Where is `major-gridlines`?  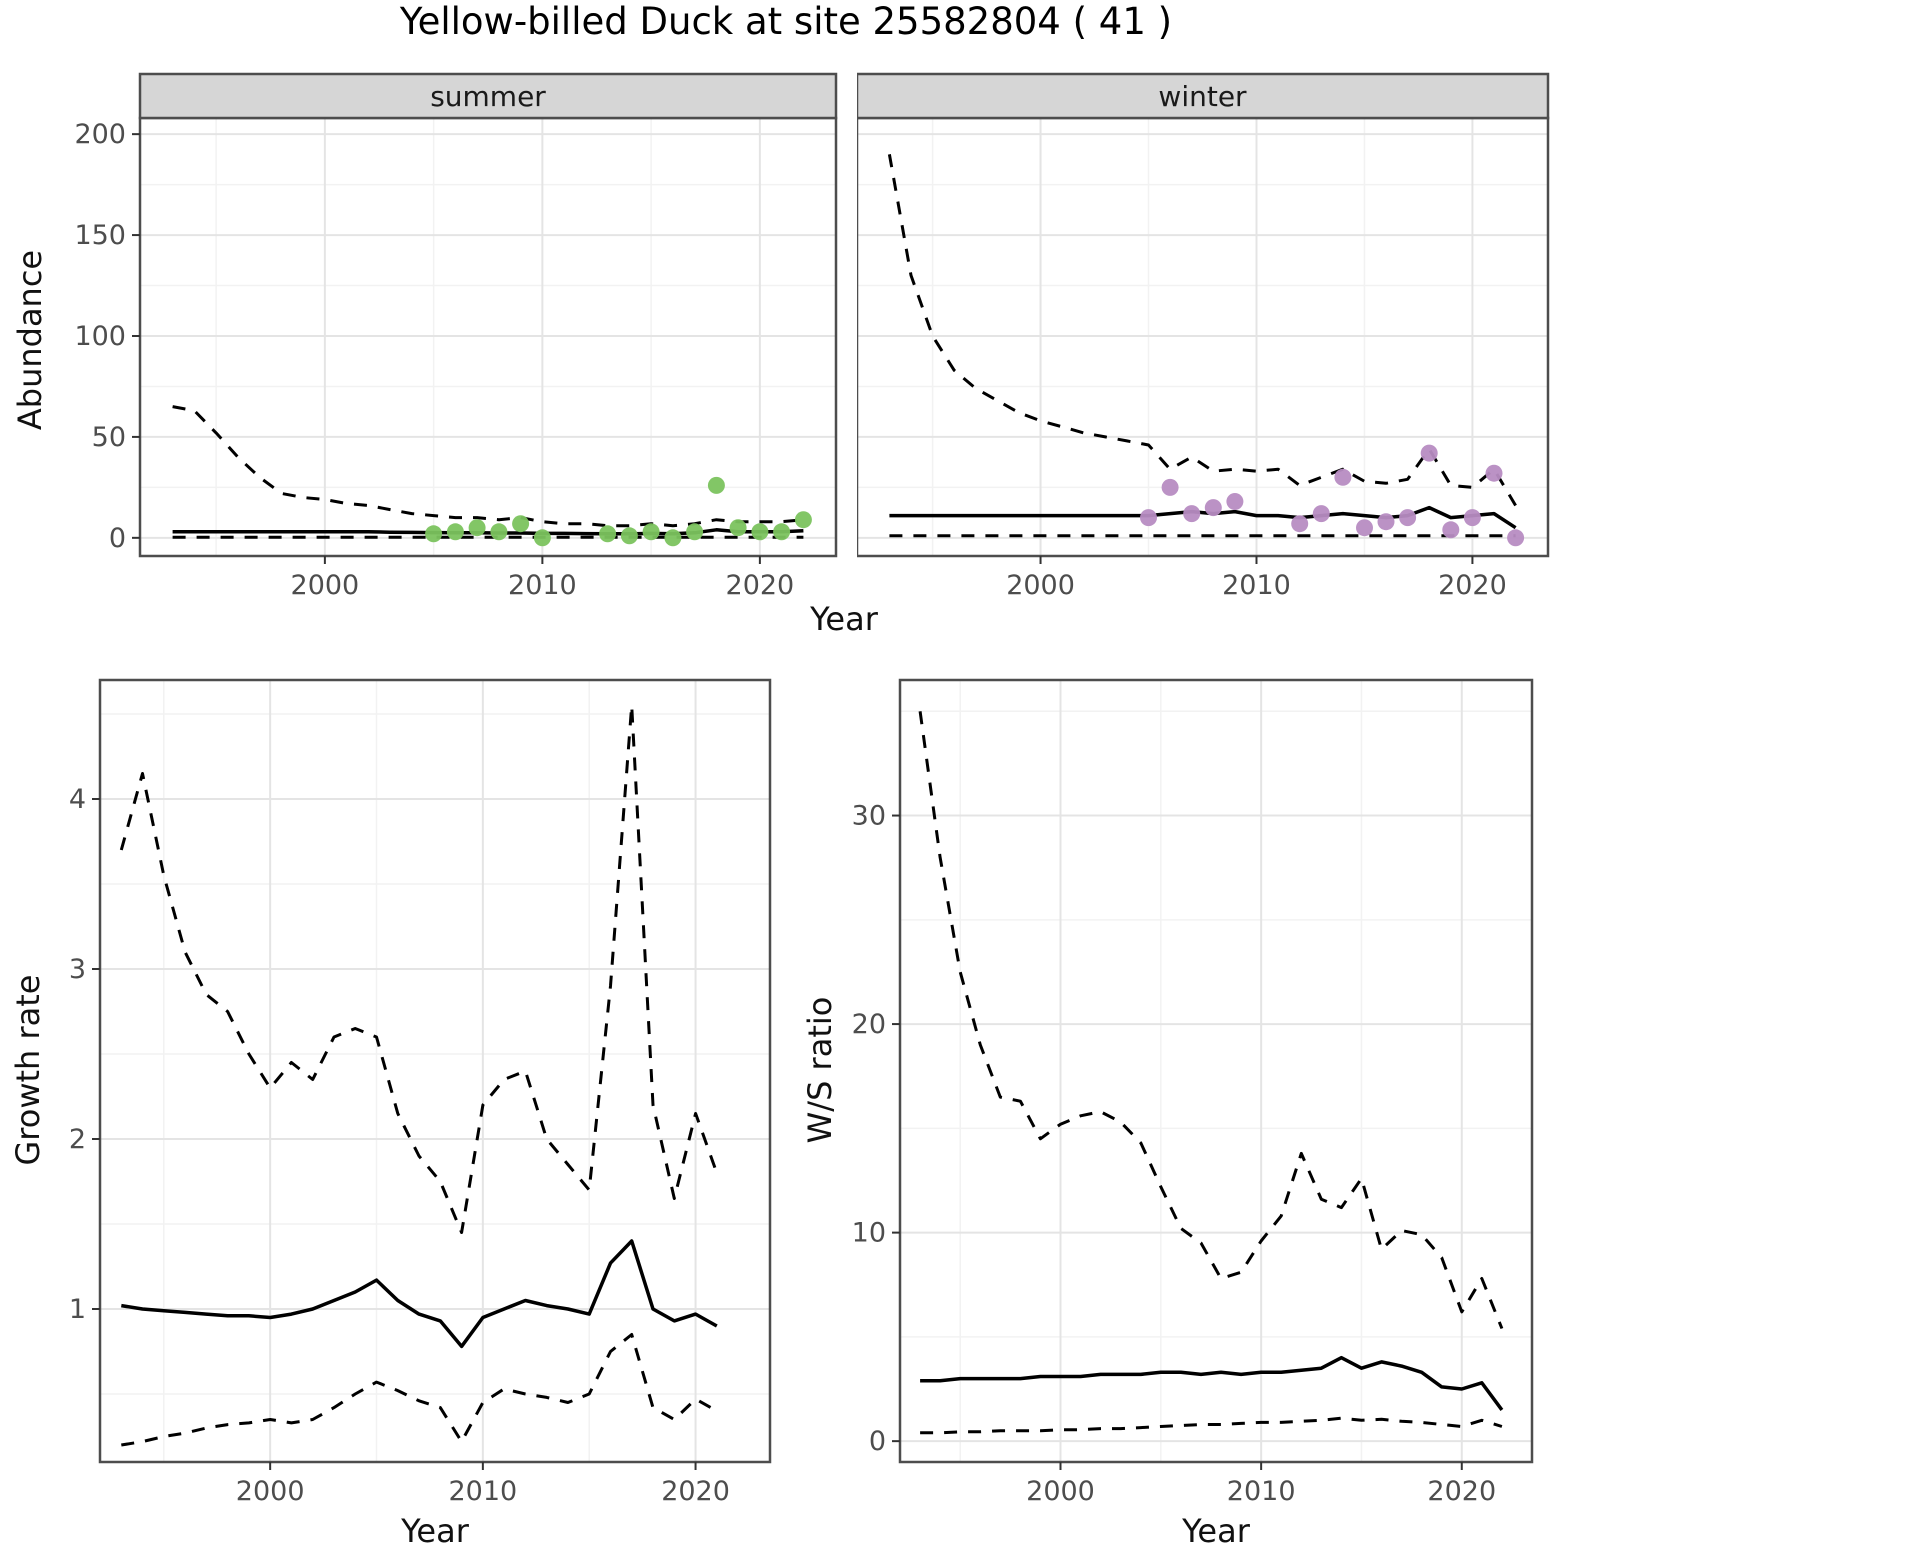 major-gridlines is located at coordinates (1202, 337).